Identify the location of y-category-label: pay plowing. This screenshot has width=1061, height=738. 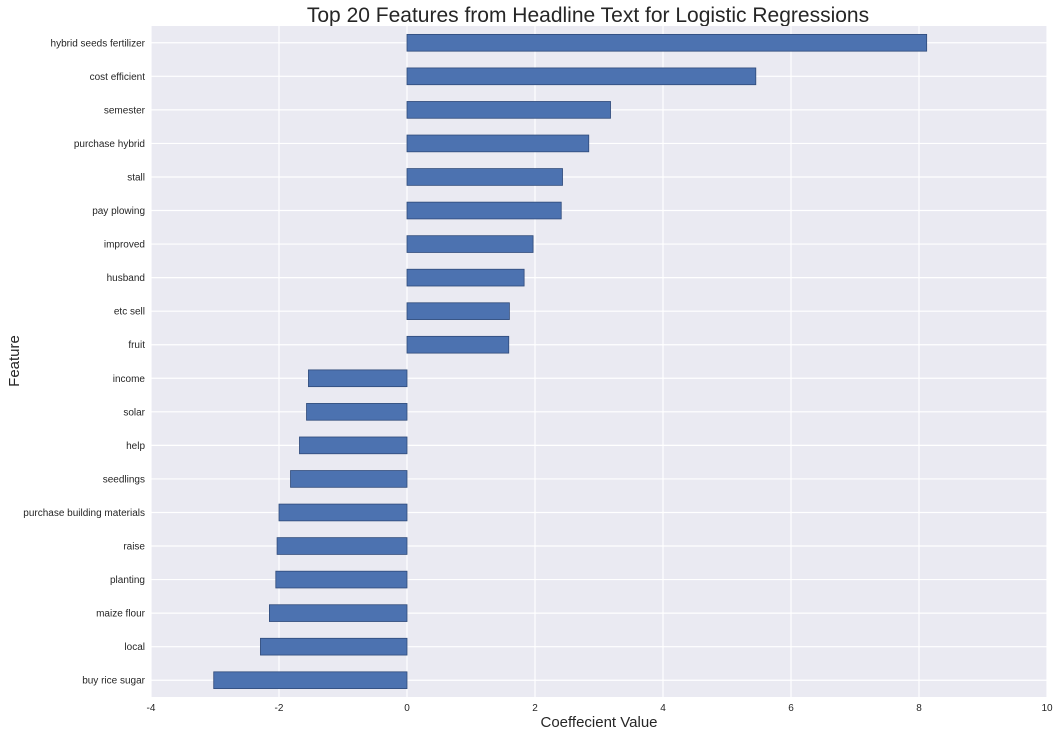
(118, 211).